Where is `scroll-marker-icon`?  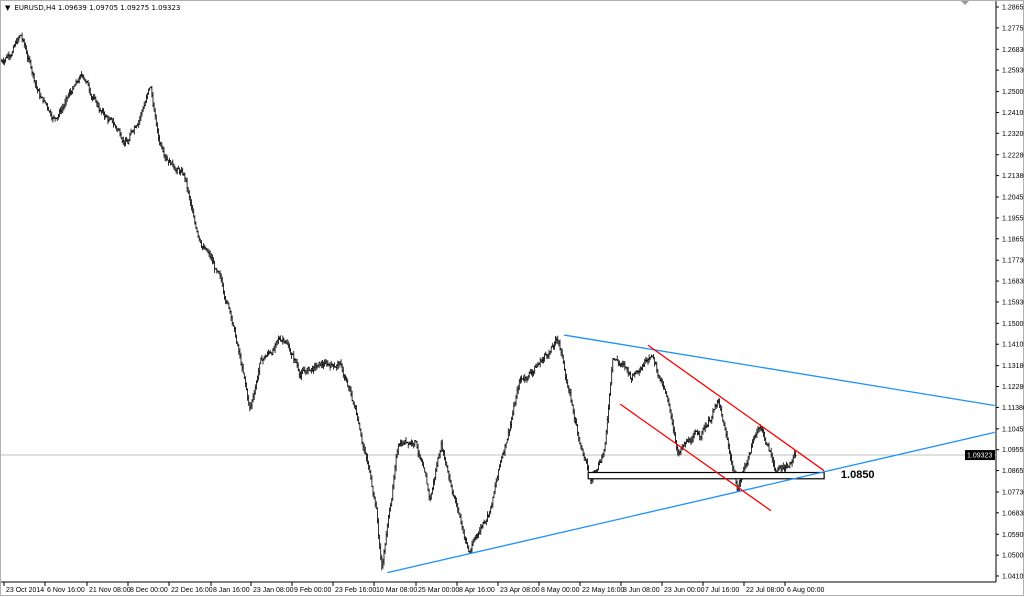 scroll-marker-icon is located at coordinates (965, 3).